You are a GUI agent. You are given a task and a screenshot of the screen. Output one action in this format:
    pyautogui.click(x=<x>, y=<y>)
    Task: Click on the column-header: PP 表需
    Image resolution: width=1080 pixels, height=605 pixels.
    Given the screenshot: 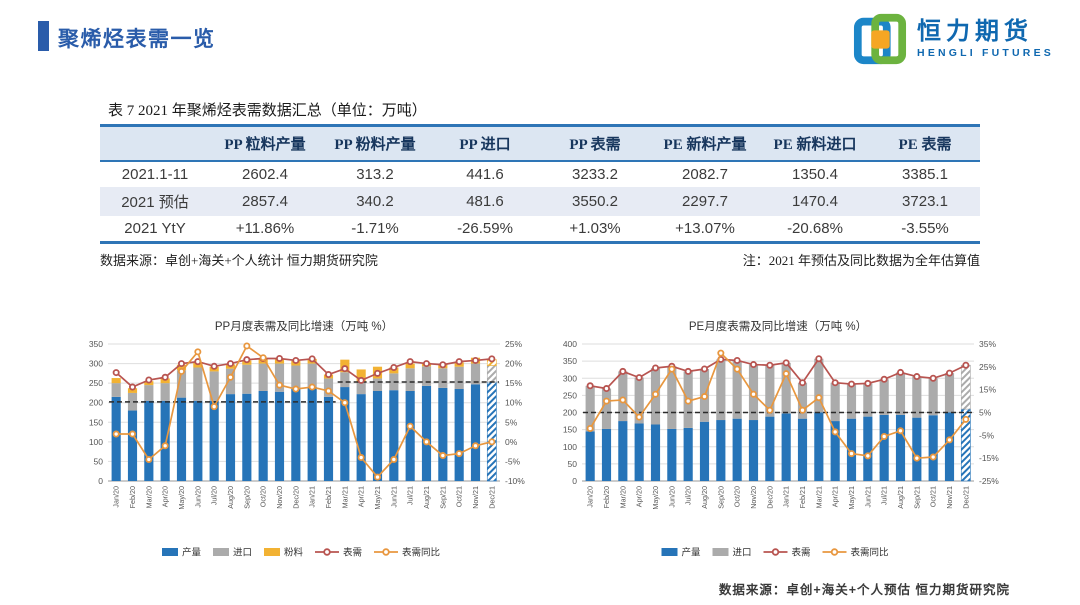 What is the action you would take?
    pyautogui.click(x=595, y=145)
    